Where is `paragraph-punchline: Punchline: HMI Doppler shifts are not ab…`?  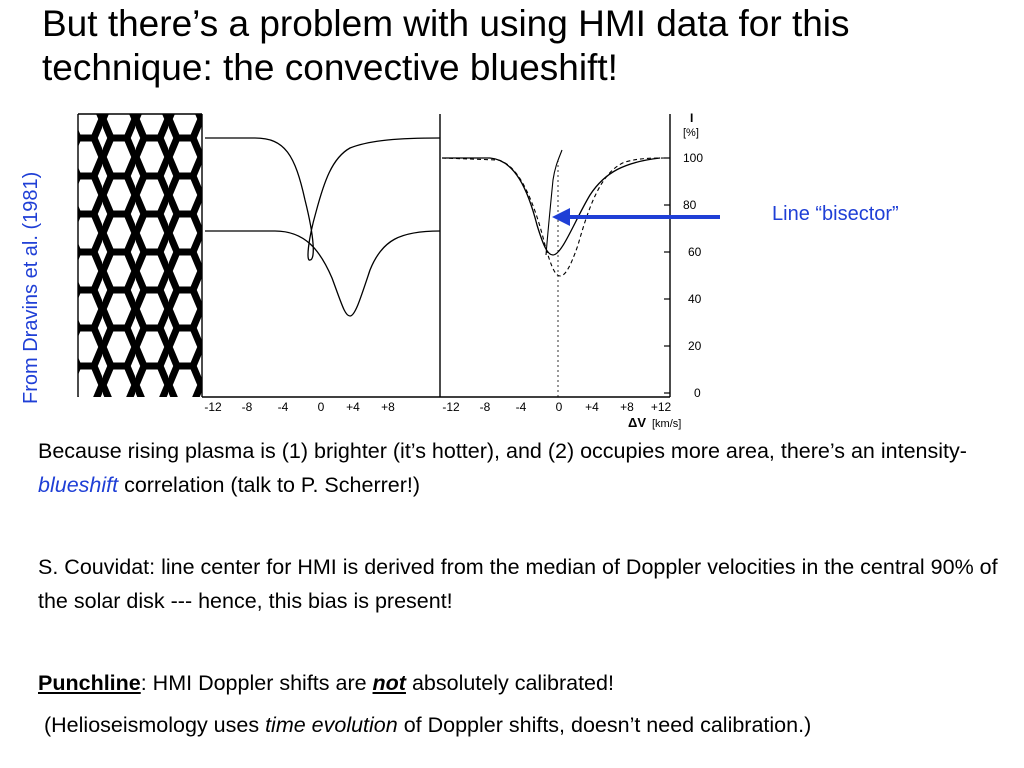
paragraph-punchline: Punchline: HMI Doppler shifts are not ab… is located at coordinates (518, 683).